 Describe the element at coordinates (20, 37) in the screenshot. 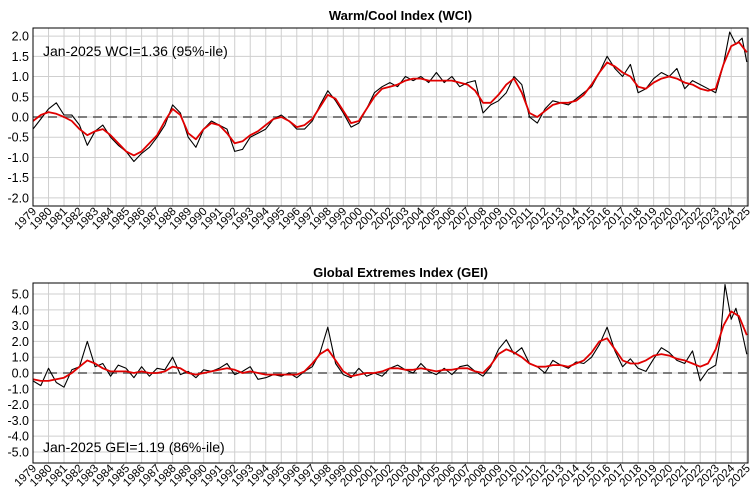

I see `wci-ytick-label: 2.0` at that location.